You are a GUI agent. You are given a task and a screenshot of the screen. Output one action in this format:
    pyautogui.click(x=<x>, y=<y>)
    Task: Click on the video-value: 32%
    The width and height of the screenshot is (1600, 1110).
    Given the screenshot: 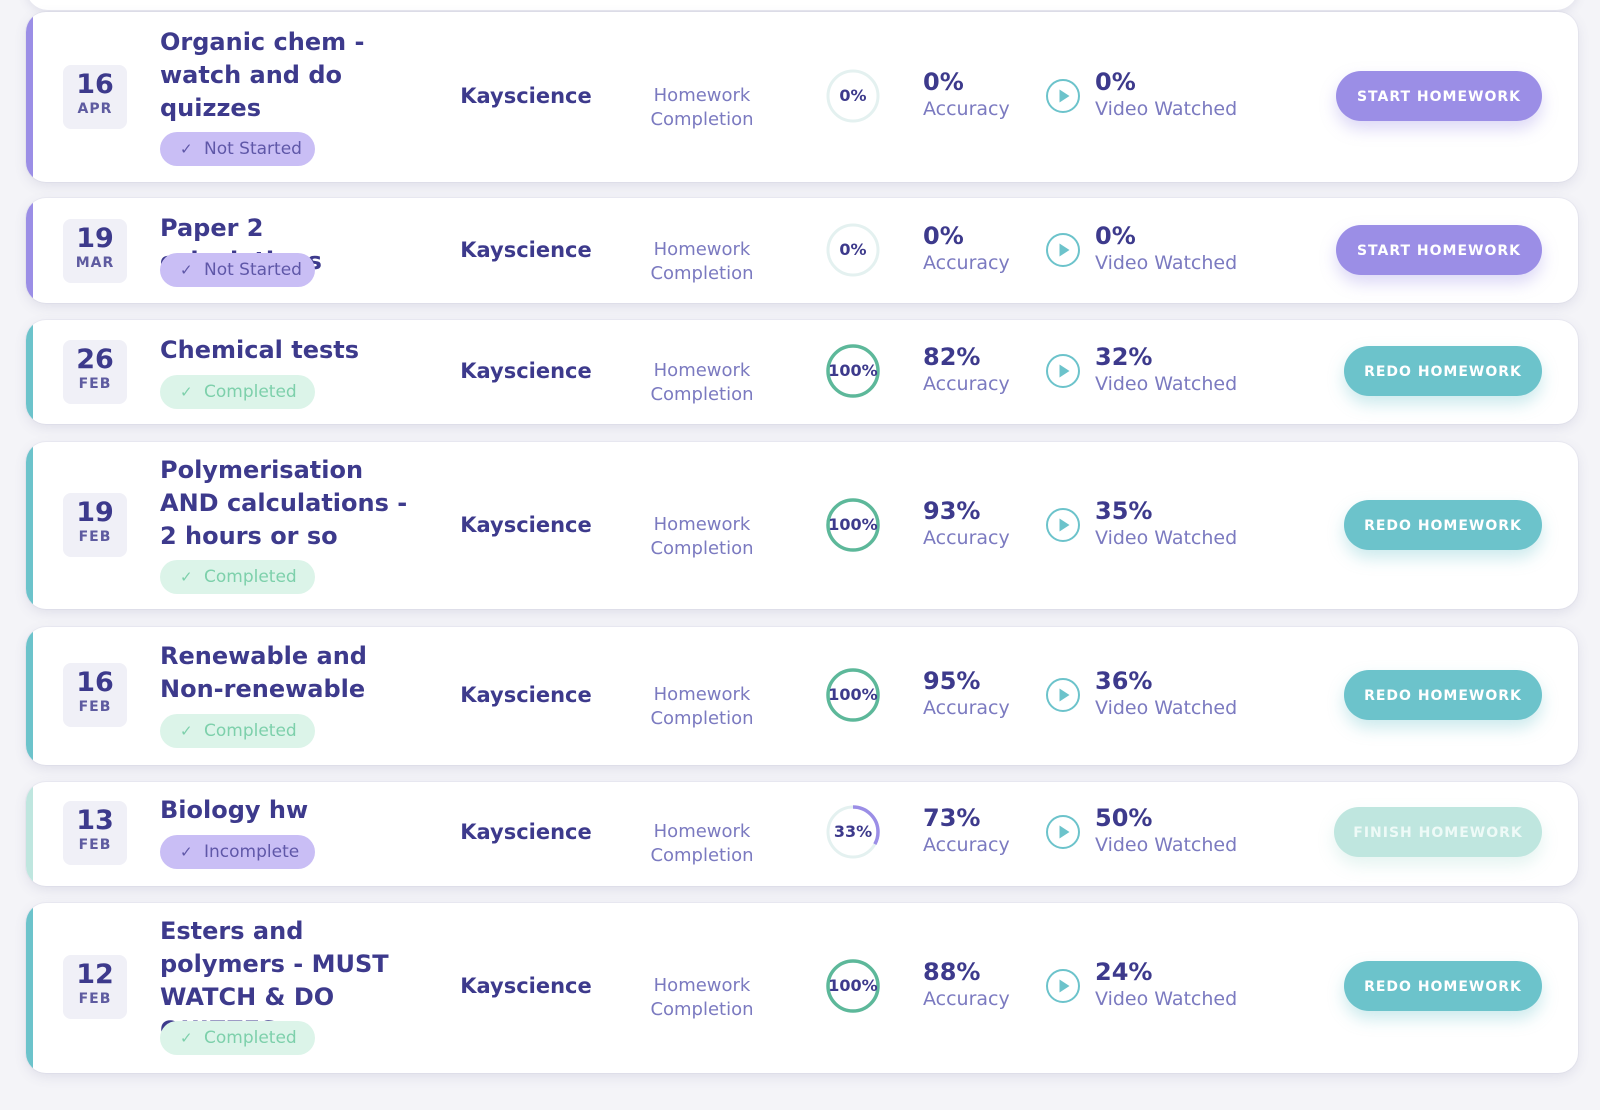 What is the action you would take?
    pyautogui.click(x=1124, y=357)
    